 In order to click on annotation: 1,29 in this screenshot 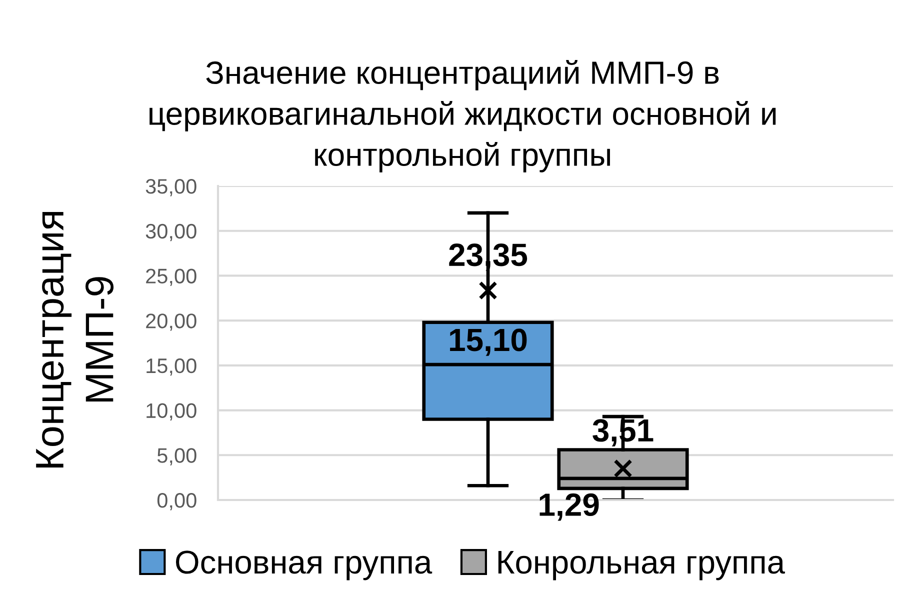, I will do `click(569, 507)`.